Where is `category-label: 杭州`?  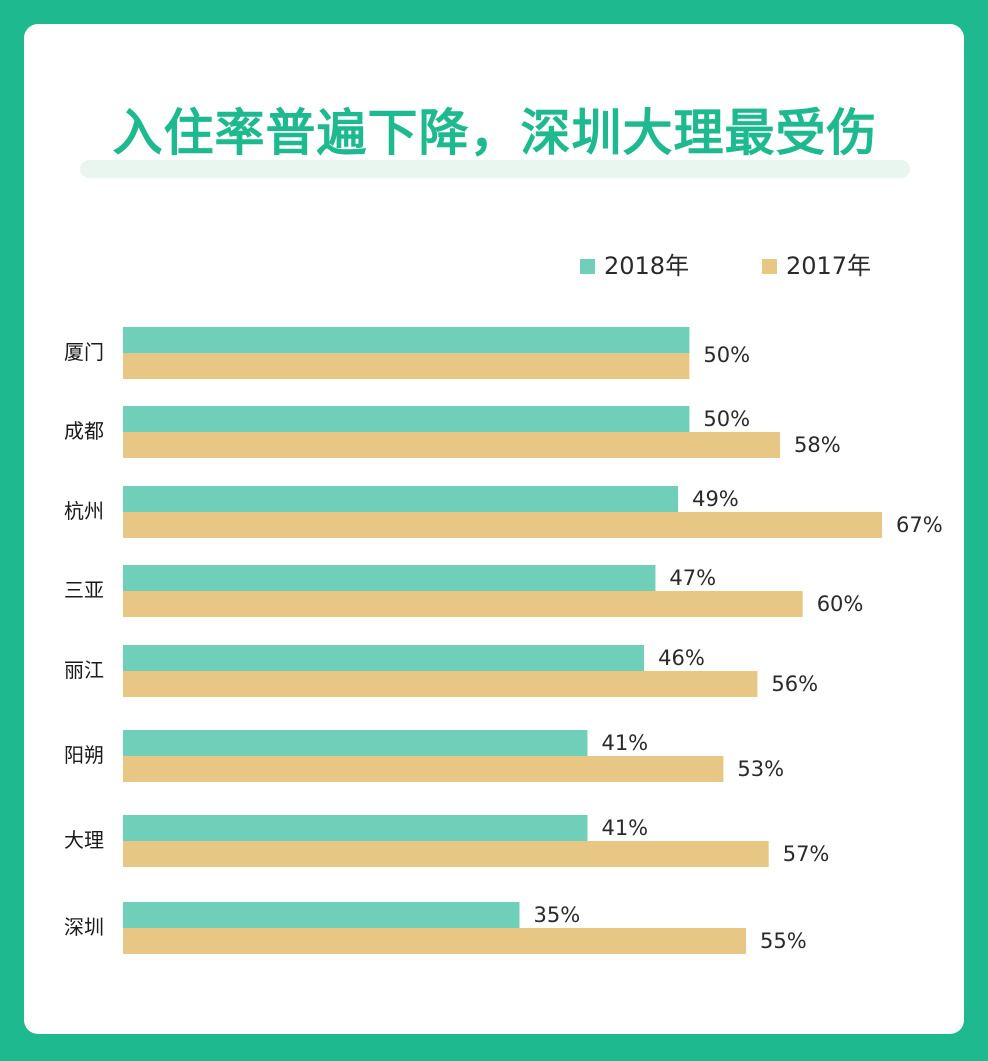
category-label: 杭州 is located at coordinates (84, 511).